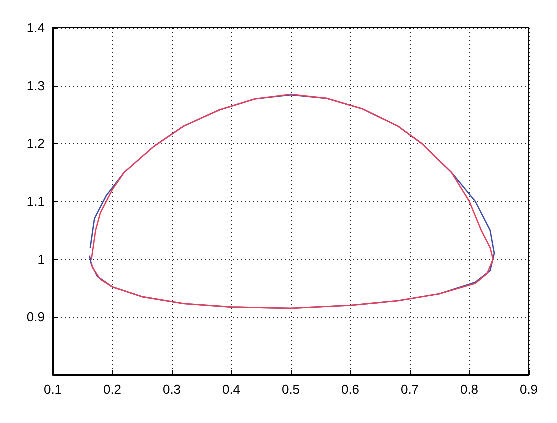 The height and width of the screenshot is (423, 557). Describe the element at coordinates (35, 317) in the screenshot. I see `y-tick-label: 0.9` at that location.